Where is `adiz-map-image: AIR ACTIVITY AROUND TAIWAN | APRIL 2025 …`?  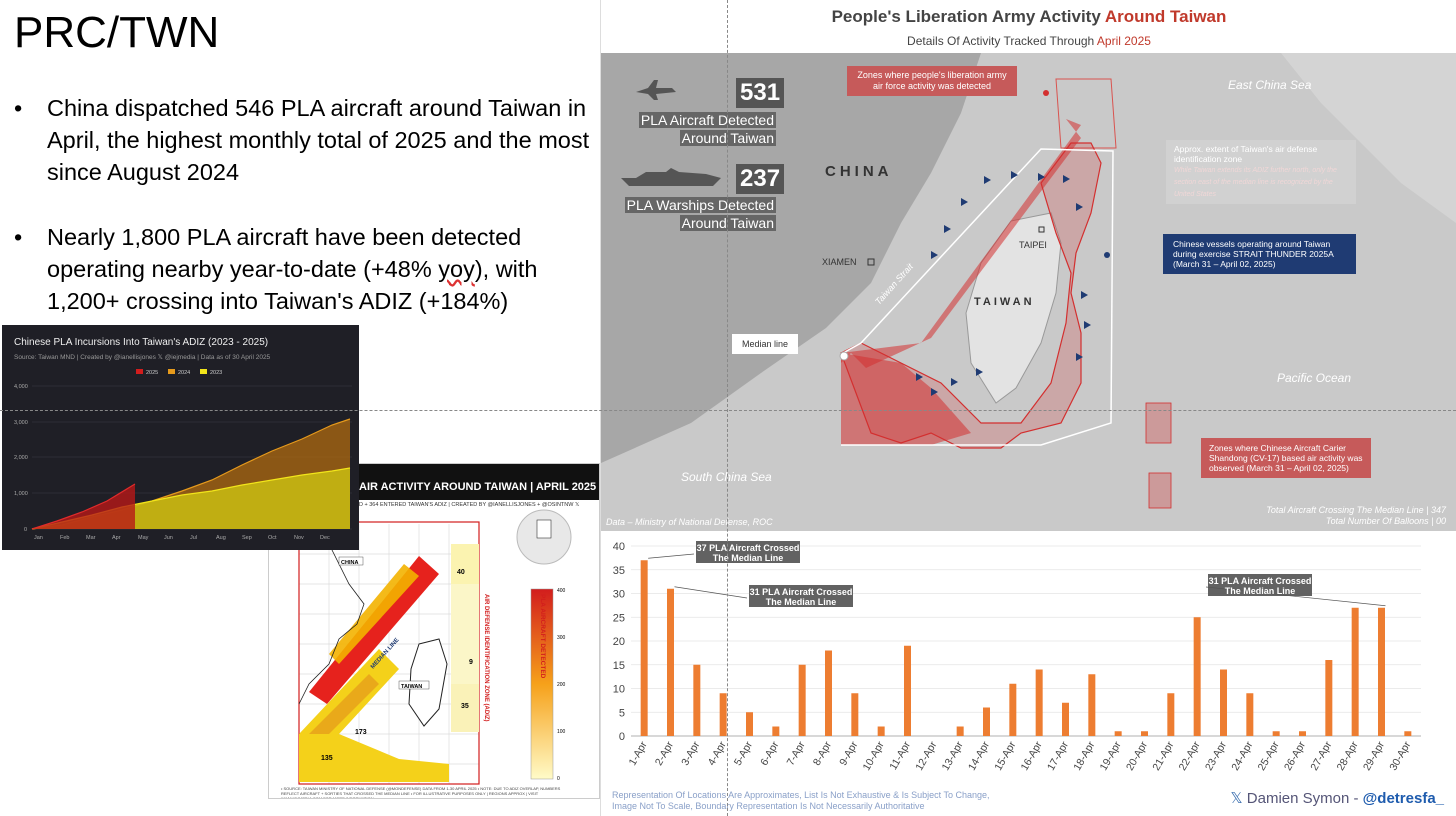
adiz-map-image: AIR ACTIVITY AROUND TAIWAN | APRIL 2025 … is located at coordinates (434, 631).